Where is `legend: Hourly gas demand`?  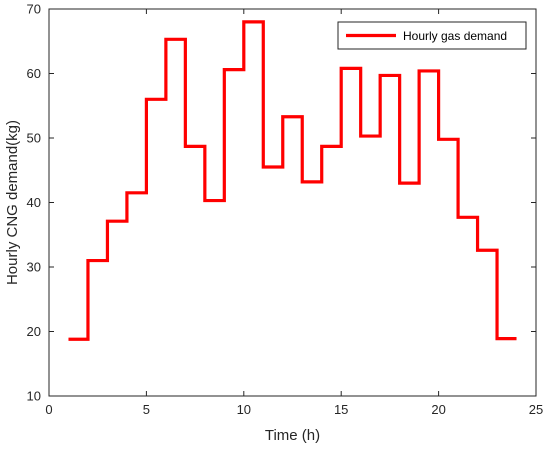 legend: Hourly gas demand is located at coordinates (432, 35).